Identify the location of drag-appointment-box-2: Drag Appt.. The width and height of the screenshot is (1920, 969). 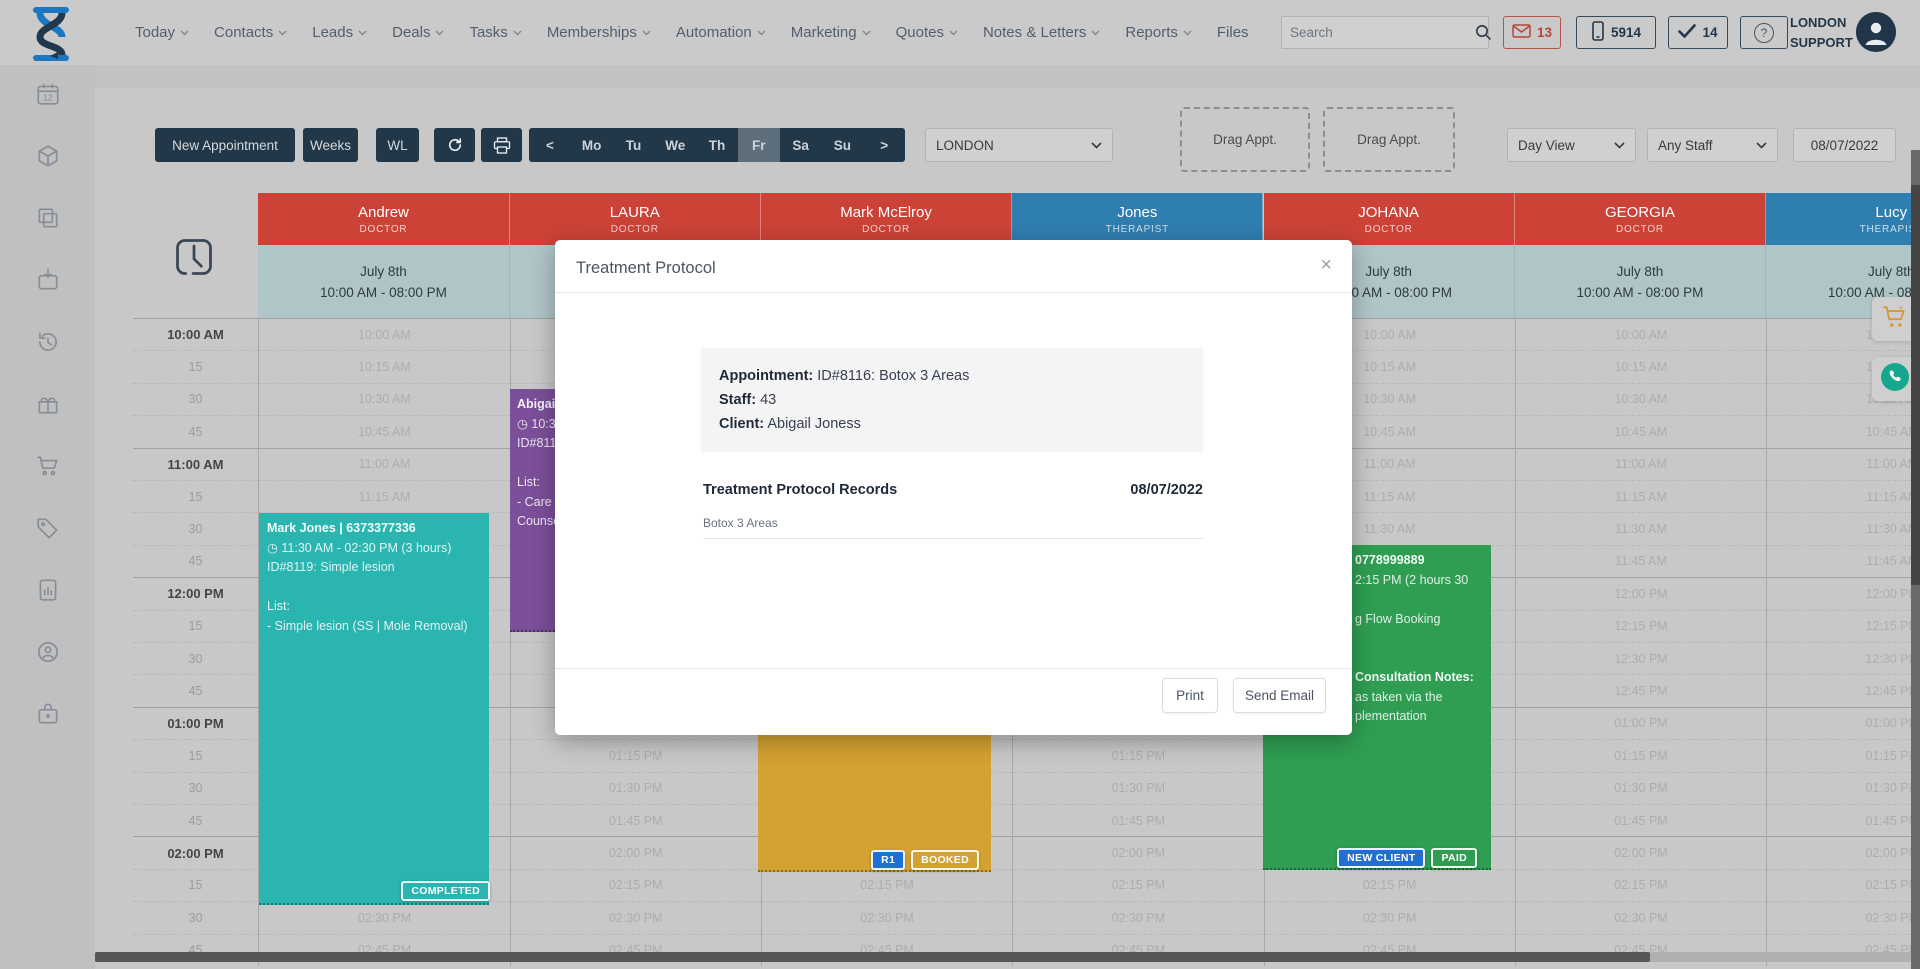
(1389, 139).